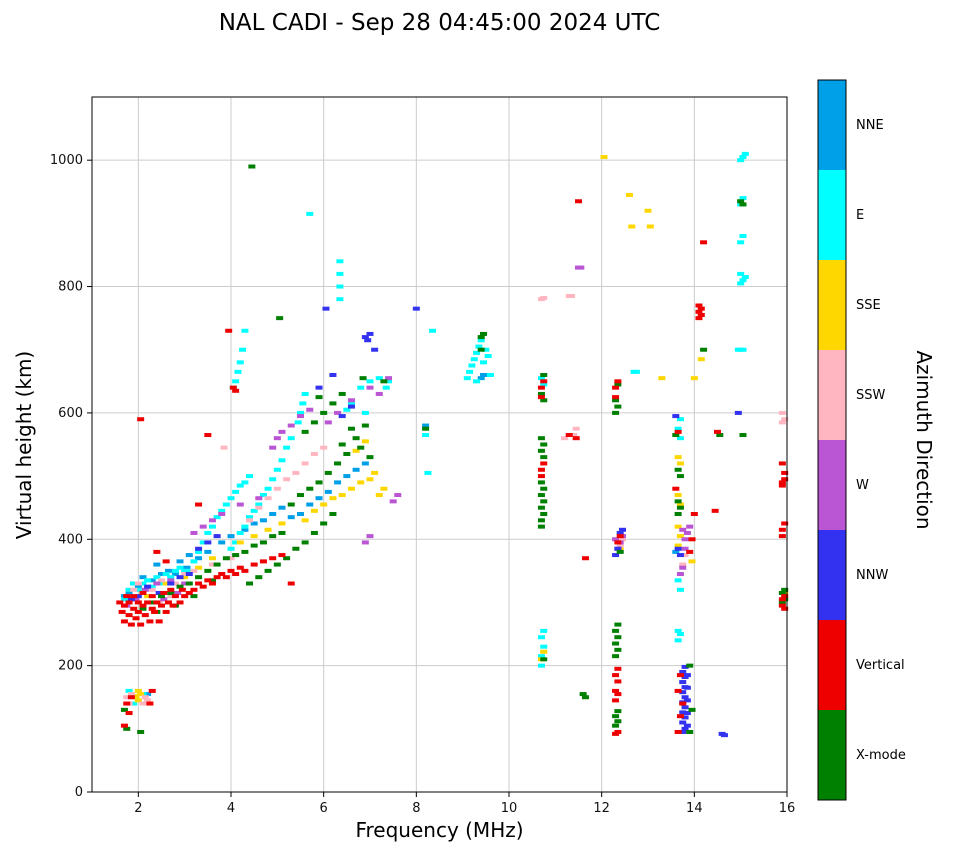  Describe the element at coordinates (70, 539) in the screenshot. I see `y-tick-label: 400` at that location.